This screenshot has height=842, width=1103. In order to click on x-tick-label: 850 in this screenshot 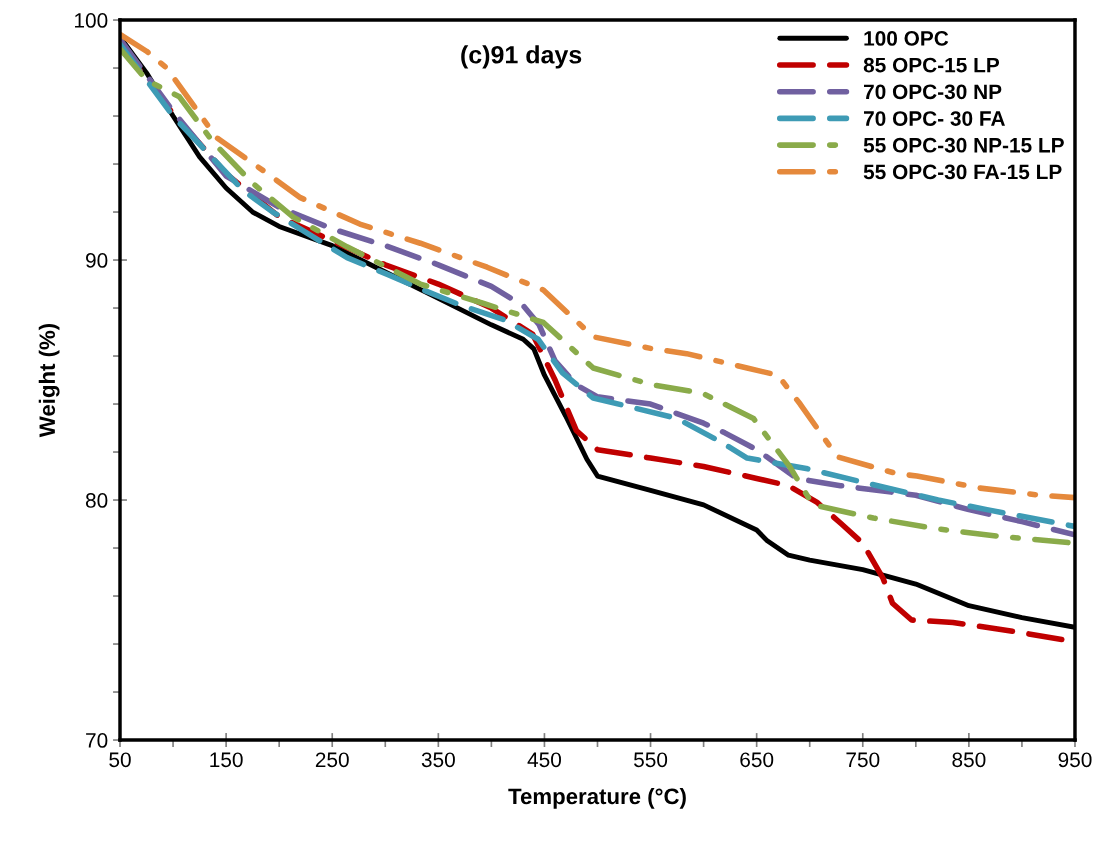, I will do `click(969, 760)`.